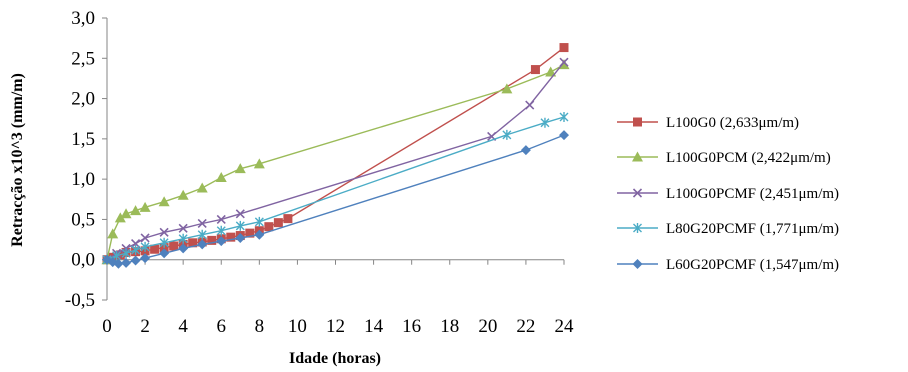 This screenshot has width=908, height=372. Describe the element at coordinates (752, 194) in the screenshot. I see `legend-label: L100G0PCMF (2,451μm/m)` at that location.